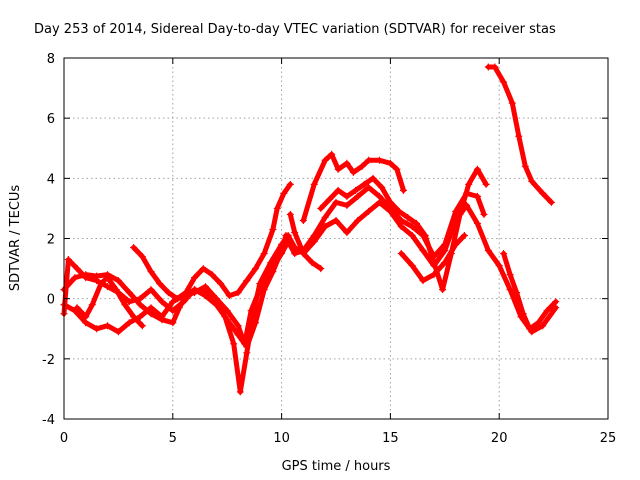  Describe the element at coordinates (48, 420) in the screenshot. I see `y-tick-label: -4` at that location.